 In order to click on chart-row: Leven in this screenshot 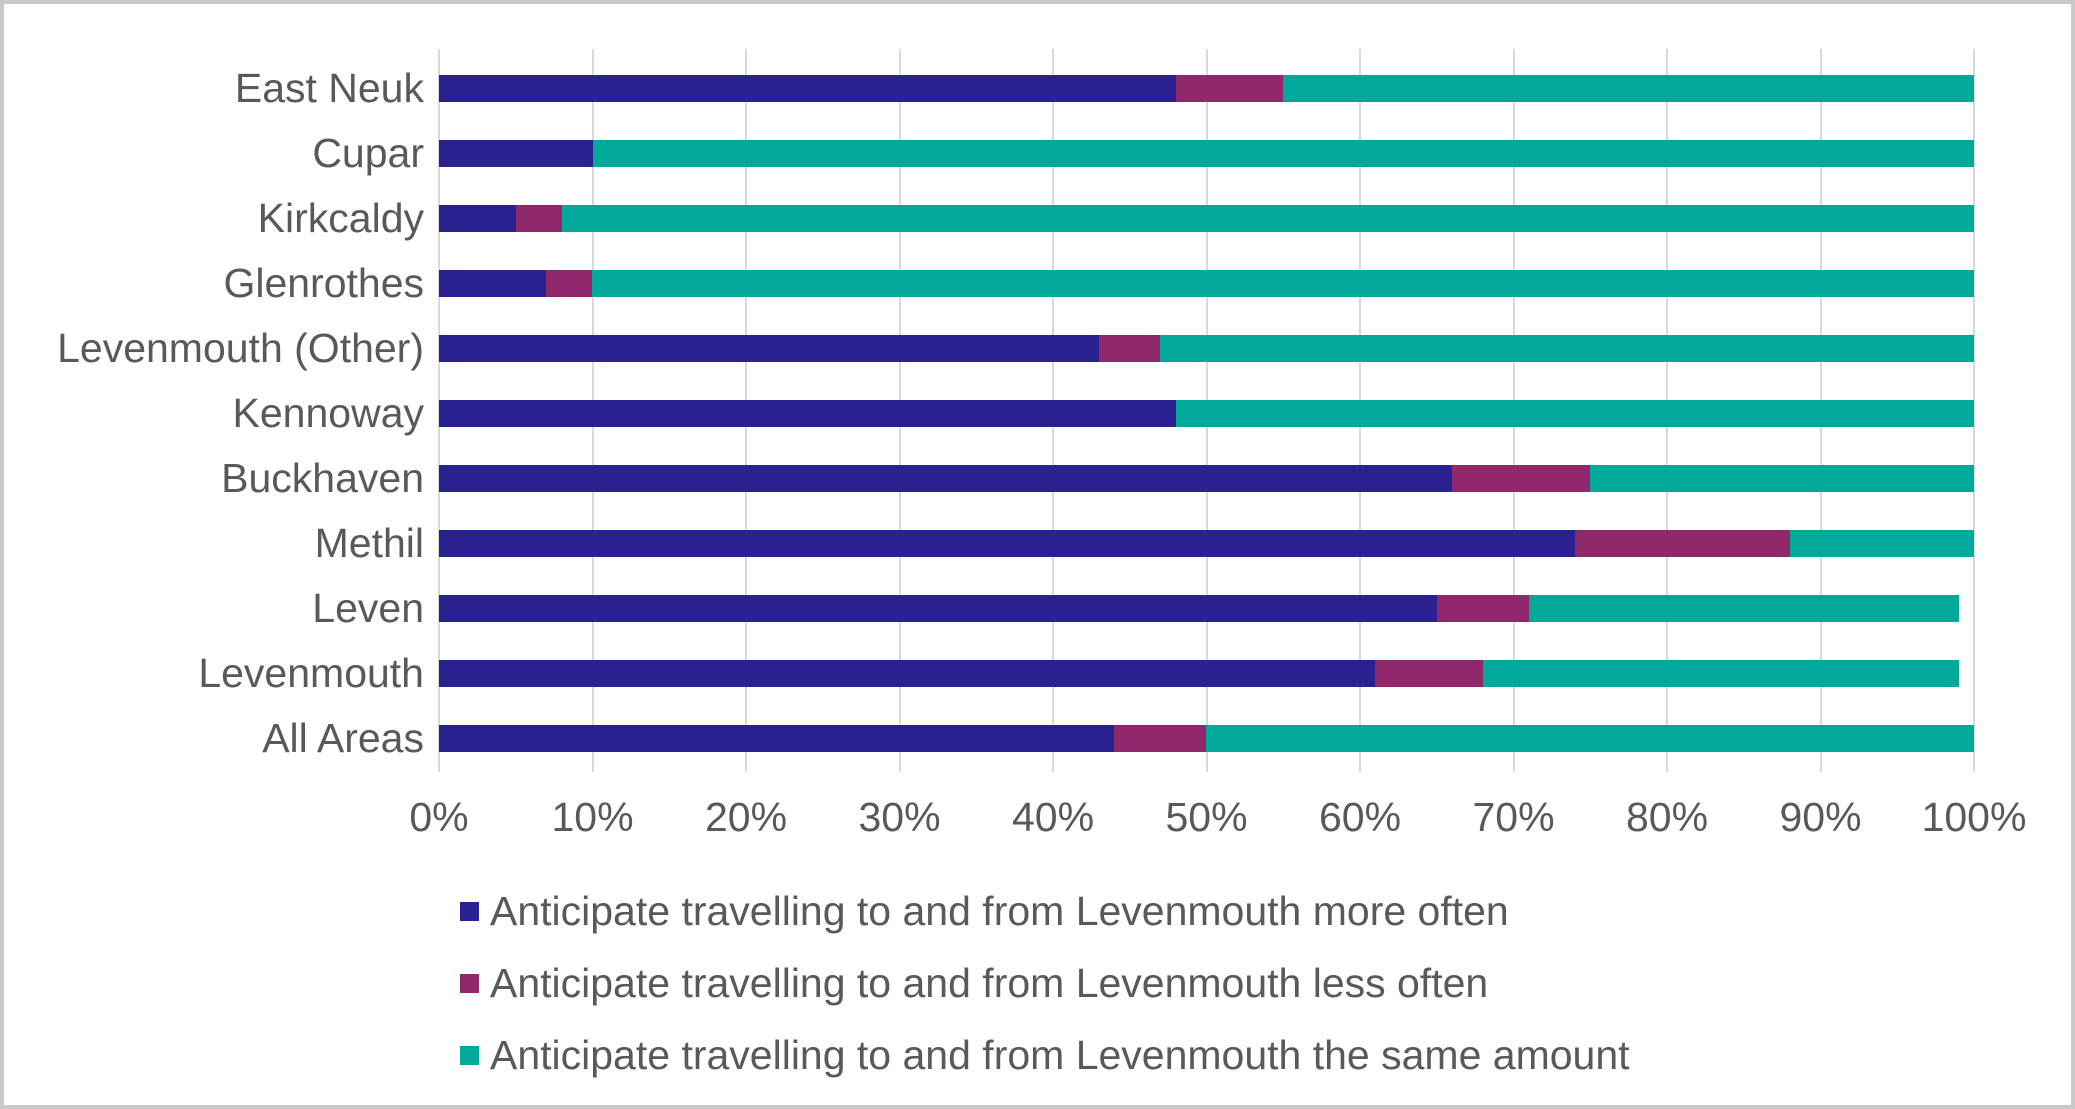, I will do `click(1037, 608)`.